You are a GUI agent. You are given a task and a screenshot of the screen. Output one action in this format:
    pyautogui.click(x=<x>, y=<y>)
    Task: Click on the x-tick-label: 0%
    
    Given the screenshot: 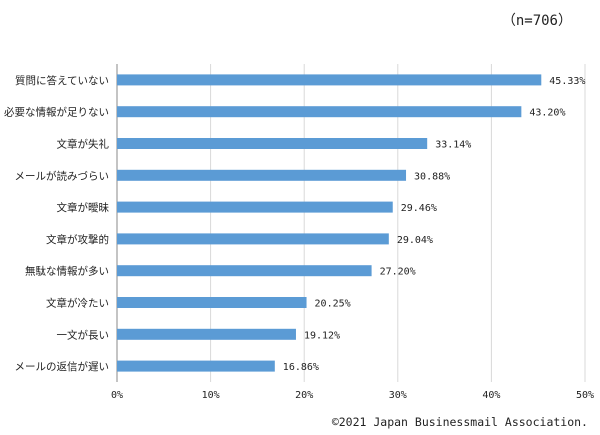 What is the action you would take?
    pyautogui.click(x=117, y=395)
    